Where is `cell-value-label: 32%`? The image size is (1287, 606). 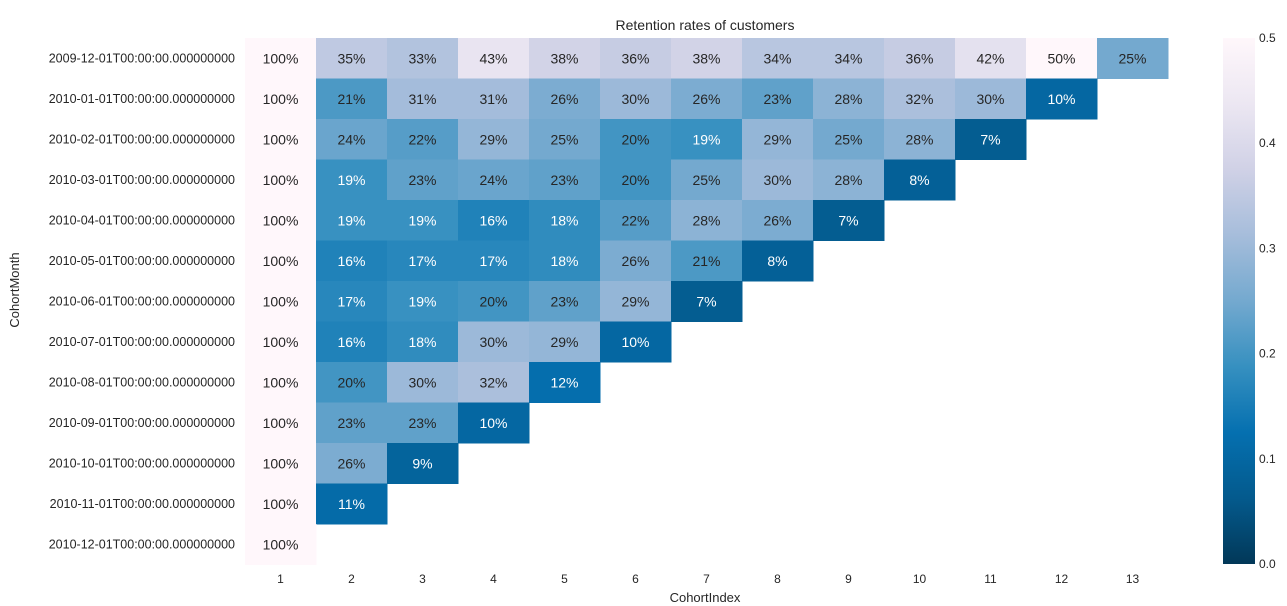
cell-value-label: 32% is located at coordinates (919, 99).